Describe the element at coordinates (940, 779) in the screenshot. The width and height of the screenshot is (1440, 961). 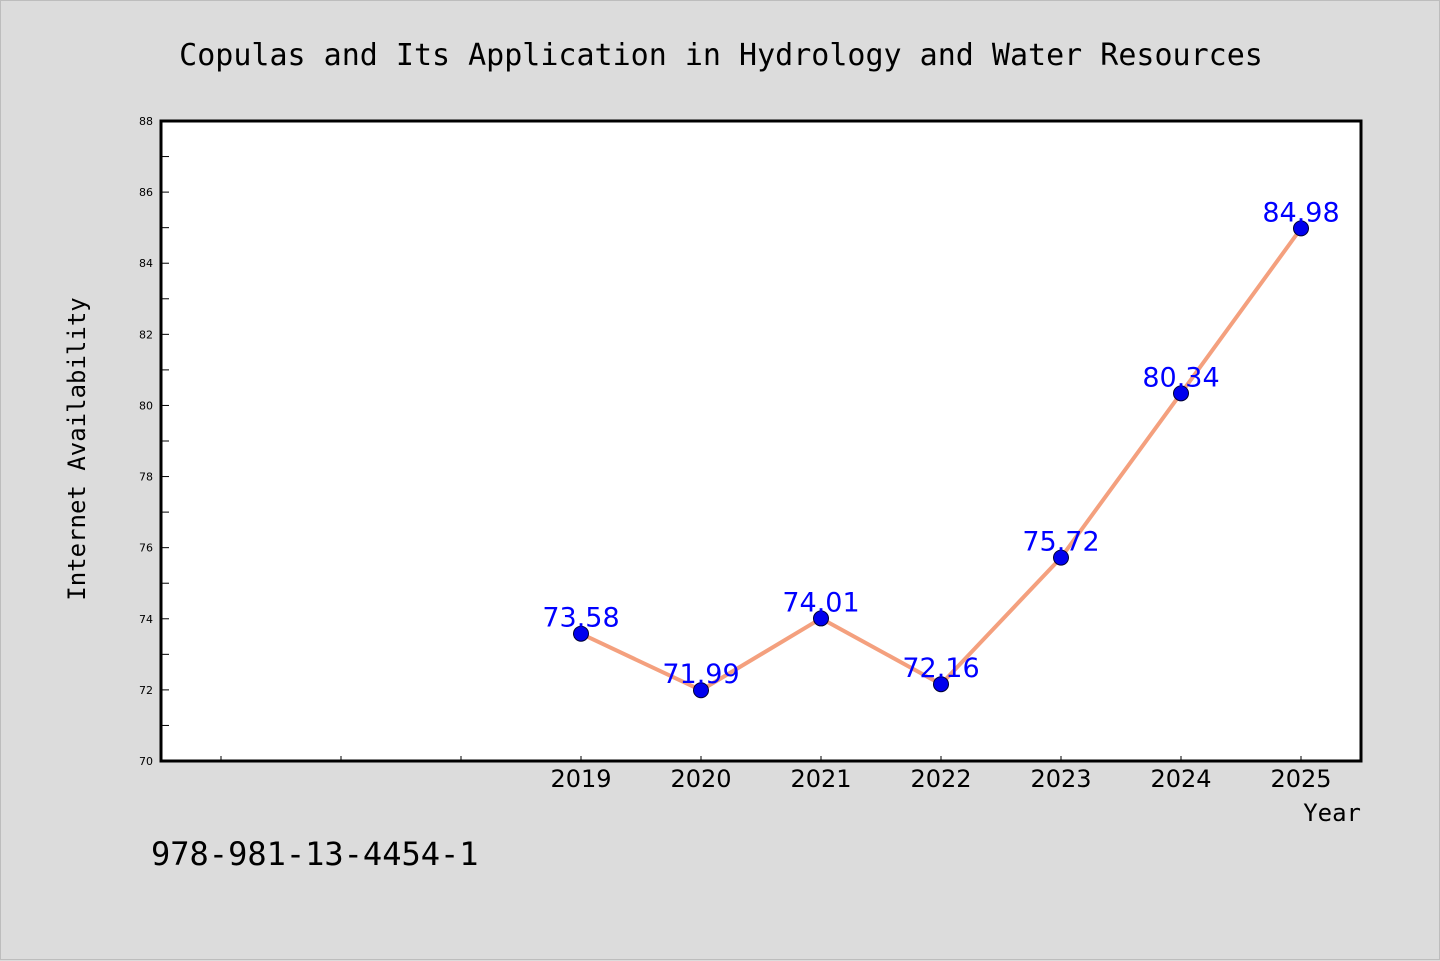
I see `x-tick-label: 2022` at that location.